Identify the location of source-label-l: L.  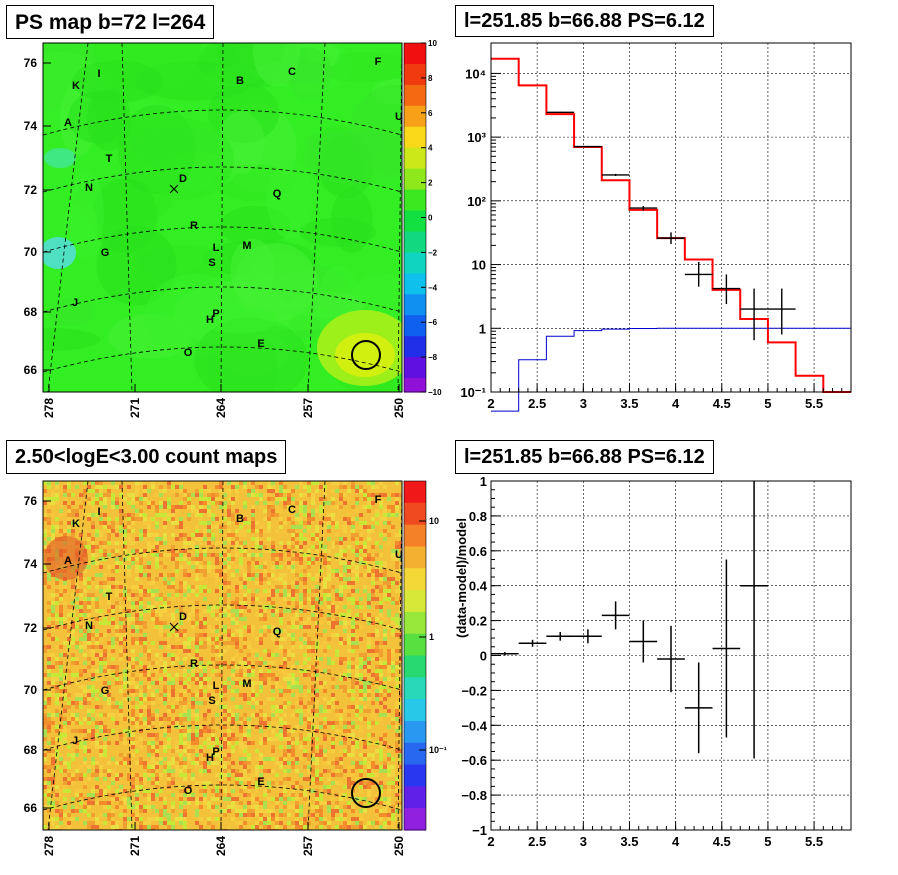
(216, 248).